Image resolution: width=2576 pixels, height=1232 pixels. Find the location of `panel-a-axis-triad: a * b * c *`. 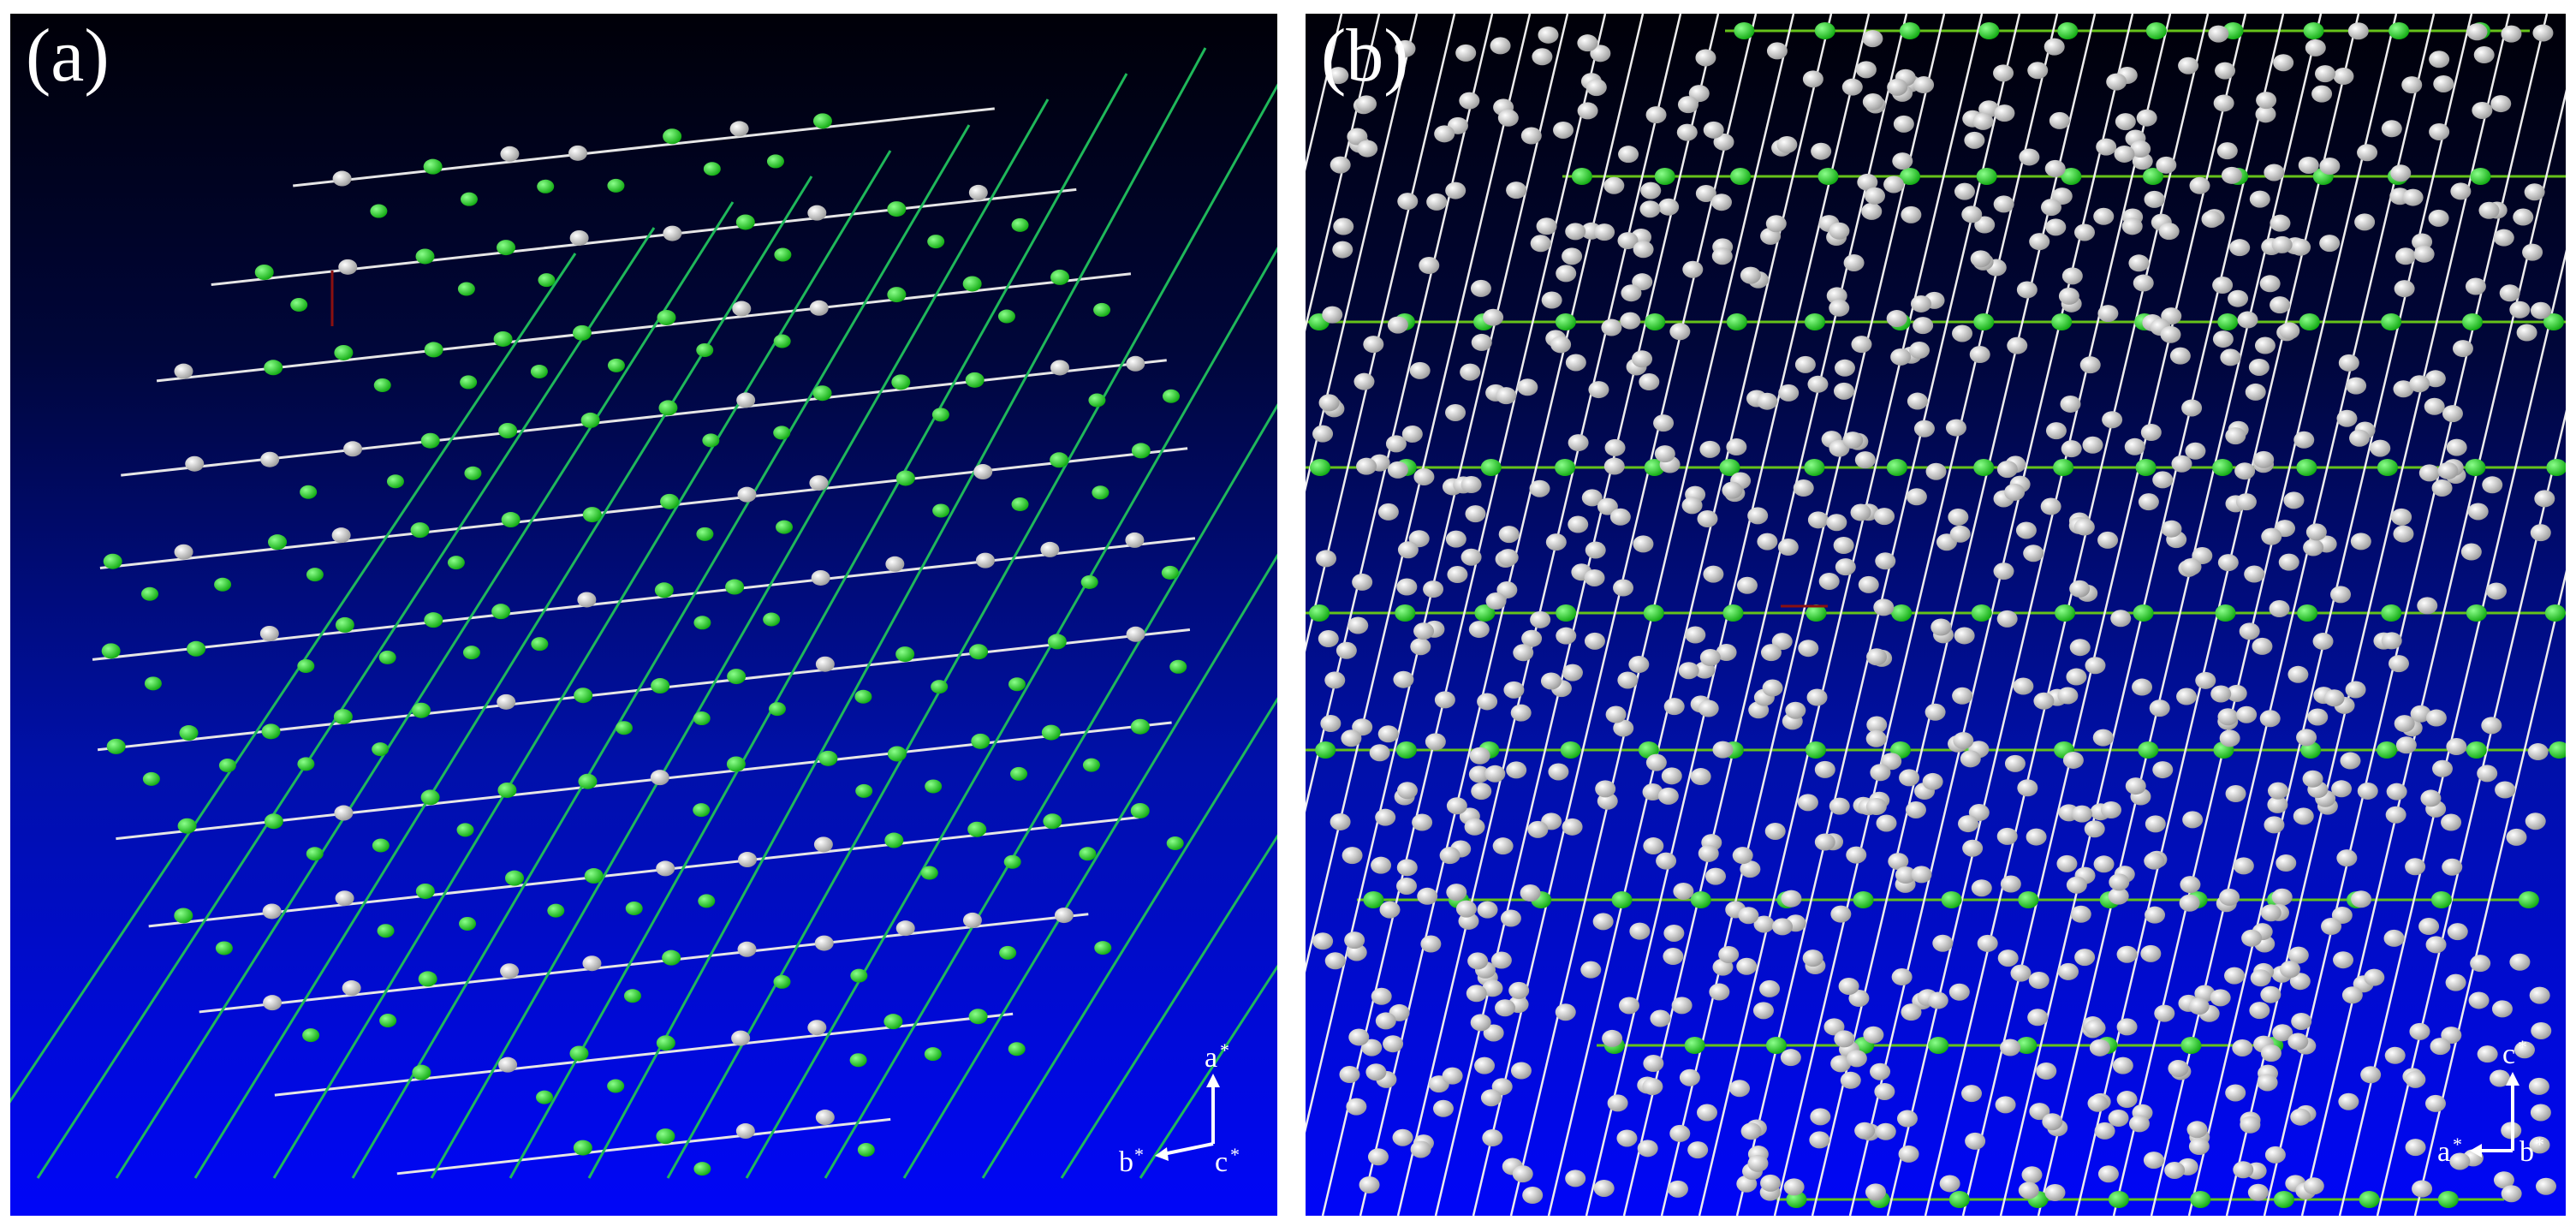

panel-a-axis-triad: a * b * c * is located at coordinates (1187, 1110).